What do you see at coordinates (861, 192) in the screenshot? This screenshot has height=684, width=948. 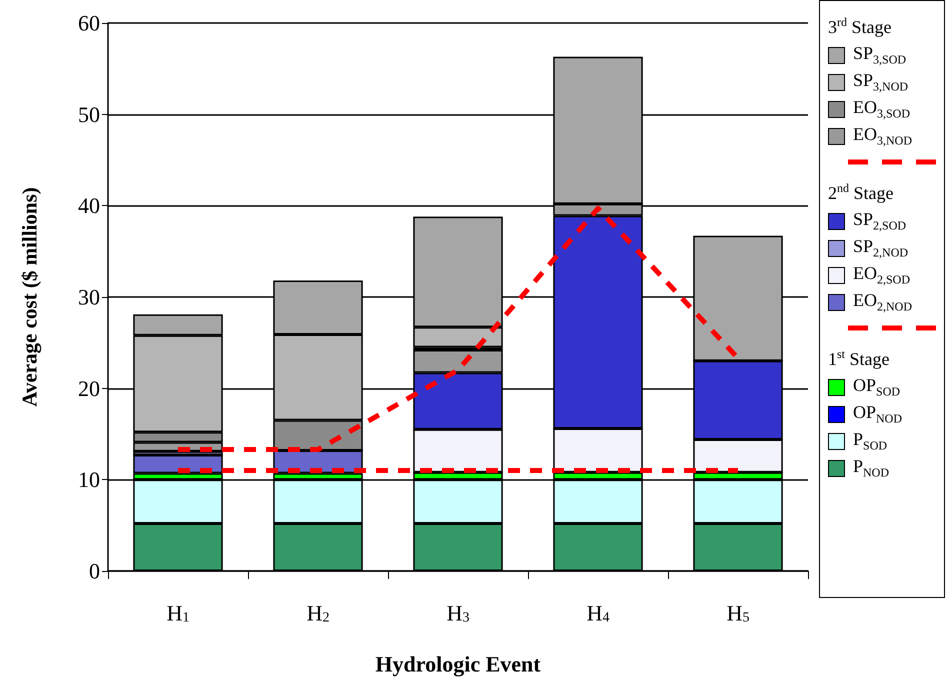 I see `text: 2$^{nd}$ Stage` at bounding box center [861, 192].